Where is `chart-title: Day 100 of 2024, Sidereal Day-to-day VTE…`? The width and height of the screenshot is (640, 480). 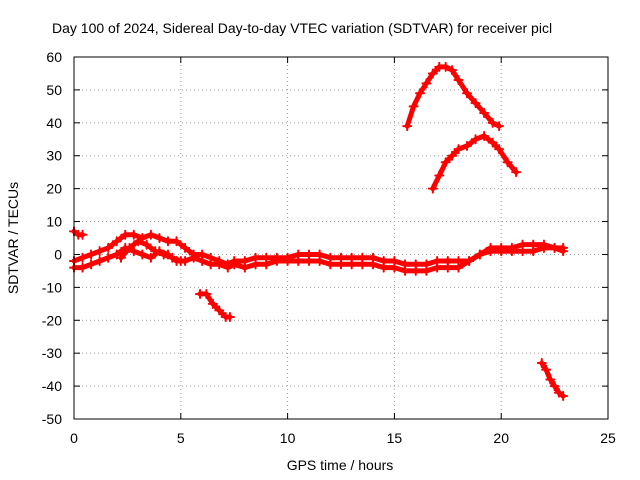 chart-title: Day 100 of 2024, Sidereal Day-to-day VTE… is located at coordinates (302, 28).